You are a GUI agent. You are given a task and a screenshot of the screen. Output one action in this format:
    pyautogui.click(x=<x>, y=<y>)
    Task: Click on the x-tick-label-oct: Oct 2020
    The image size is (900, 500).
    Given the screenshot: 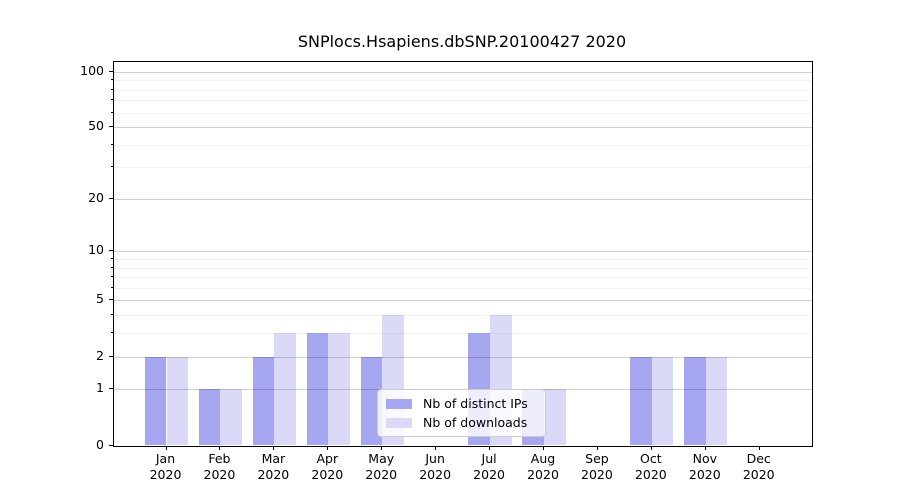 What is the action you would take?
    pyautogui.click(x=650, y=466)
    